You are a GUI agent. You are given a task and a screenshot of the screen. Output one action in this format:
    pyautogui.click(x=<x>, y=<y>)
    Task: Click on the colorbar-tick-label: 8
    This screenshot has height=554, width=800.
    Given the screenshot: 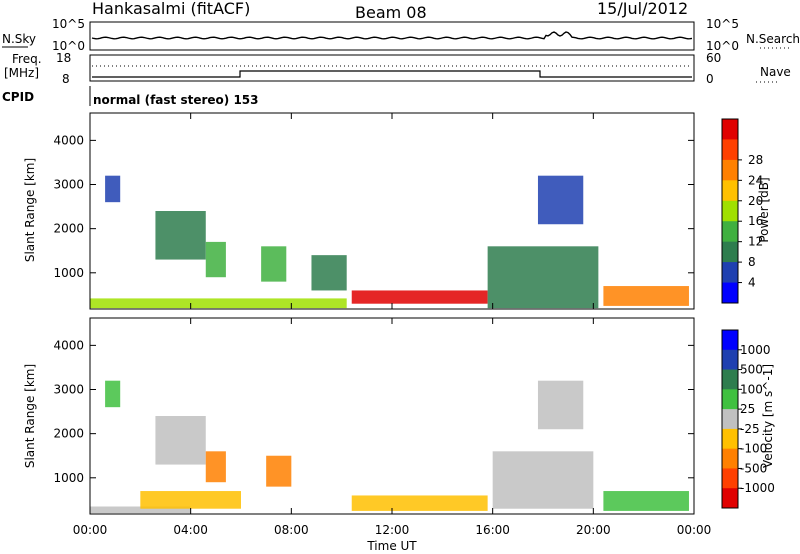 What is the action you would take?
    pyautogui.click(x=752, y=262)
    